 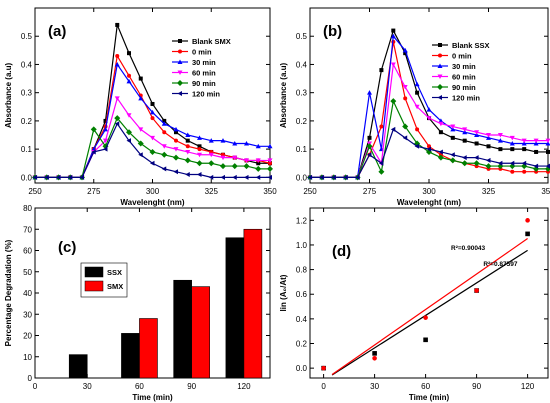 What do you see at coordinates (191, 386) in the screenshot?
I see `x-tick-label: 90` at bounding box center [191, 386].